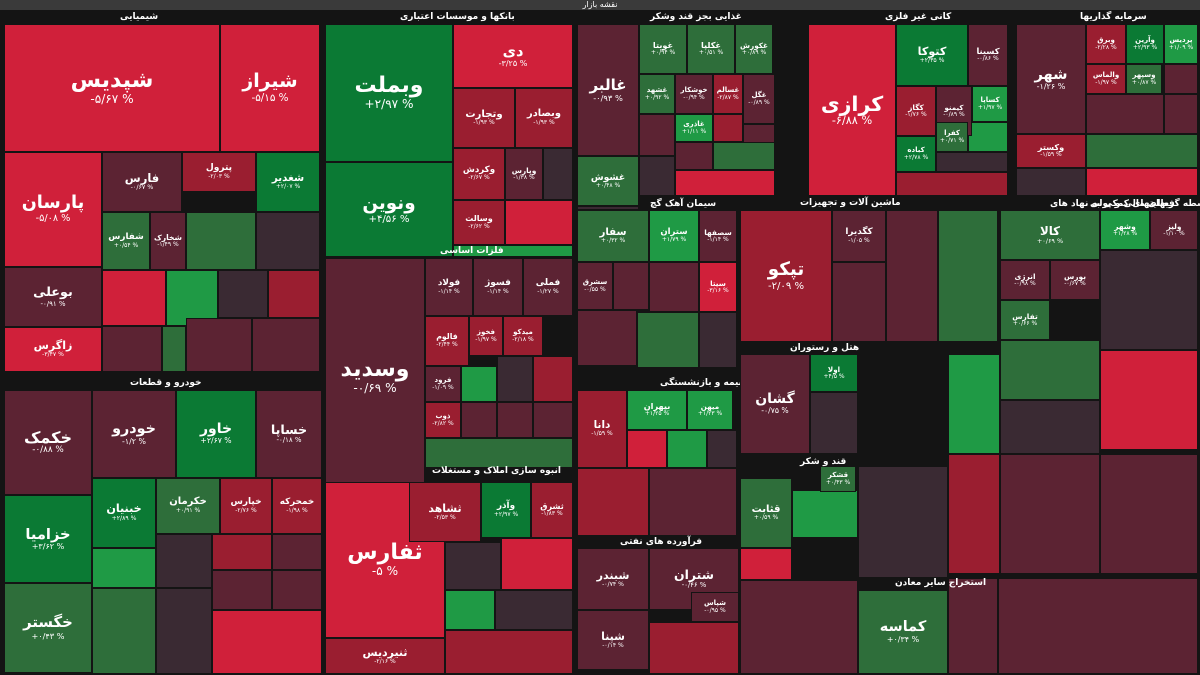 The width and height of the screenshot is (1200, 675). What do you see at coordinates (608, 181) in the screenshot?
I see `stock-tile: غشوش +۰/۴۸ %` at bounding box center [608, 181].